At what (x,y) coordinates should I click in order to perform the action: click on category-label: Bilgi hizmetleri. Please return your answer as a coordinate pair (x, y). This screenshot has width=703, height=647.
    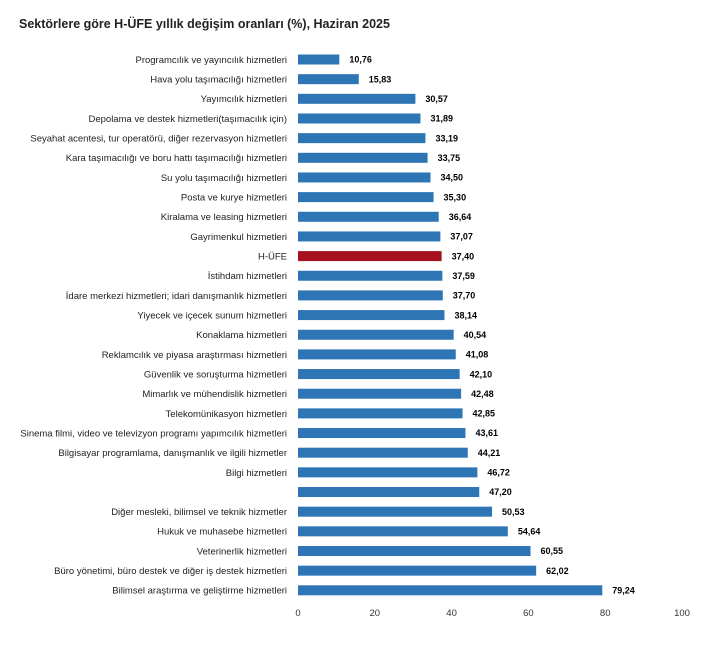
    Looking at the image, I should click on (256, 473).